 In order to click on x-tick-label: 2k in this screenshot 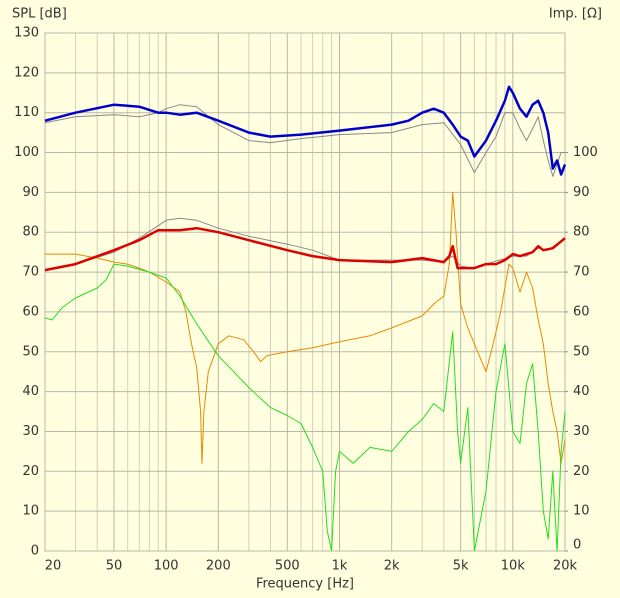, I will do `click(392, 566)`.